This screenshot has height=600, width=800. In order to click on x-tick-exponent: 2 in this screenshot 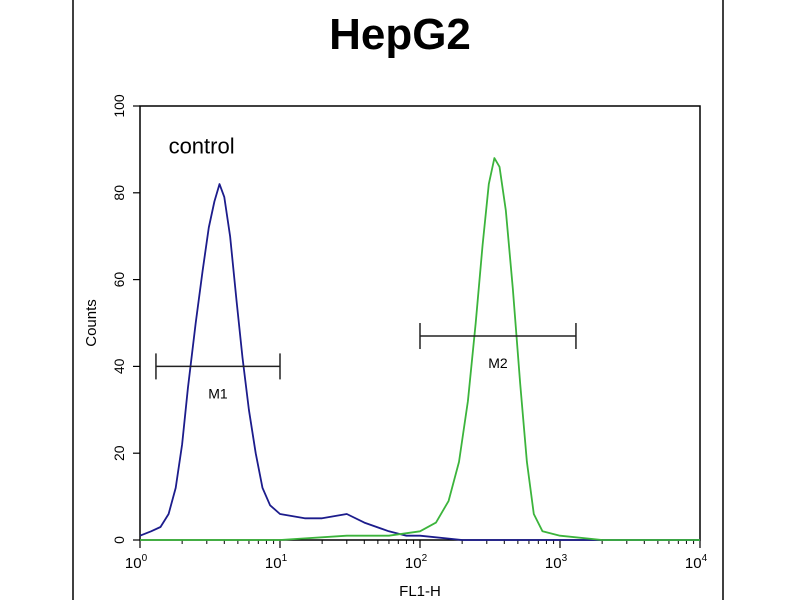, I will do `click(425, 558)`.